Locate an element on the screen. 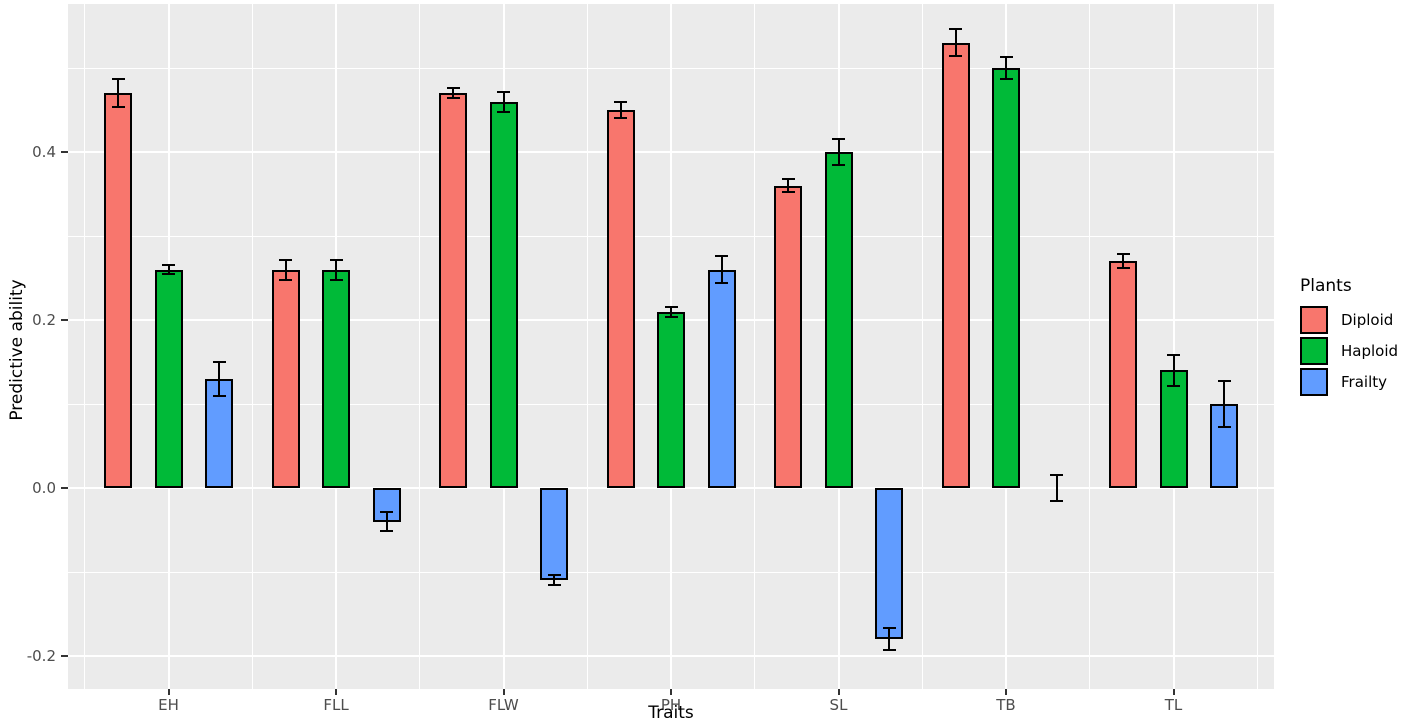 The image size is (1417, 724). legend-swatch-haploid is located at coordinates (1314, 351).